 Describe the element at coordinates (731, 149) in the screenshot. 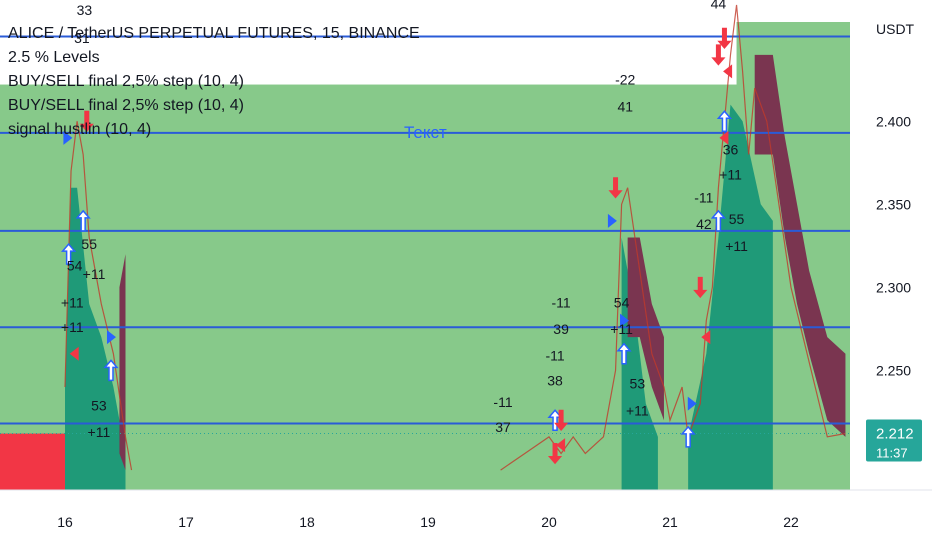

I see `signal-label-25: 36` at that location.